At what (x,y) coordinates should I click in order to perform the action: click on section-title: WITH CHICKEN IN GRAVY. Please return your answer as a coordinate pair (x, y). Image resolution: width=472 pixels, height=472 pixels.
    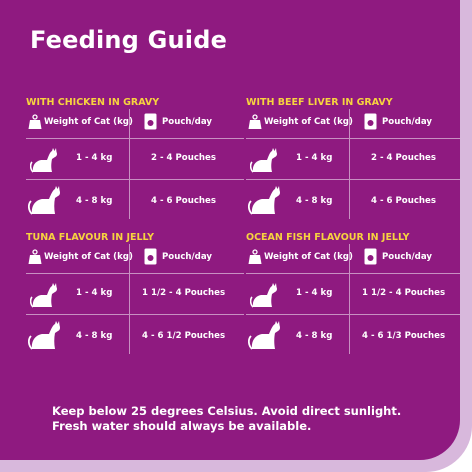
    Looking at the image, I should click on (93, 102).